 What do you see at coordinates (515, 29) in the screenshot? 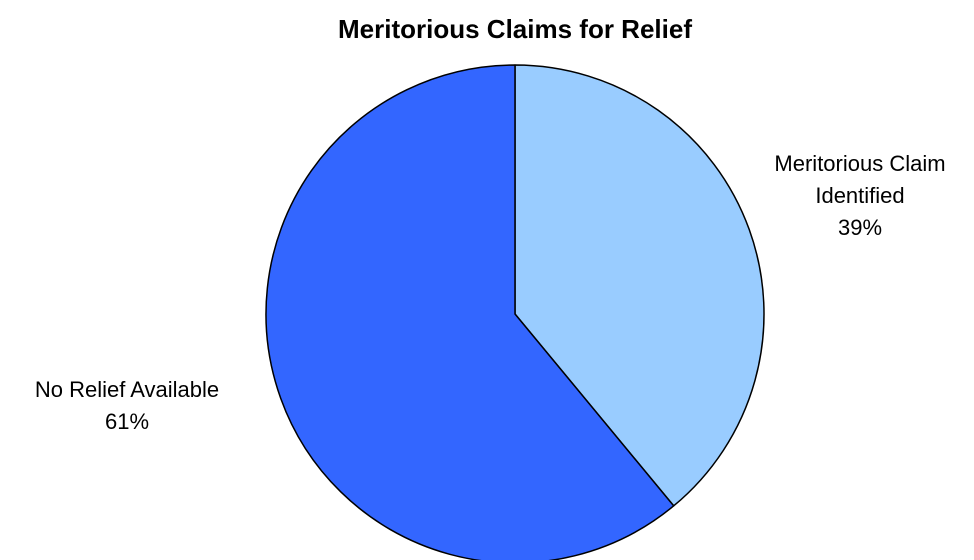
I see `chart-title: Meritorious Claims for Relief` at bounding box center [515, 29].